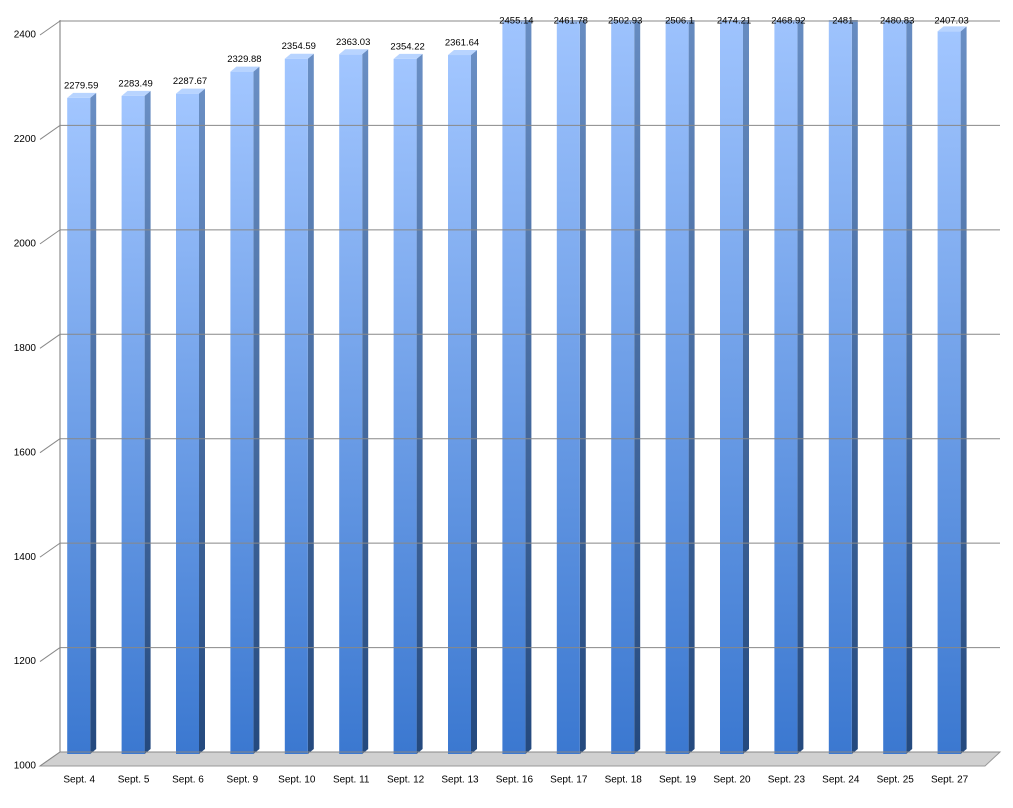  What do you see at coordinates (134, 780) in the screenshot?
I see `x-tick-label: Sept. 5` at bounding box center [134, 780].